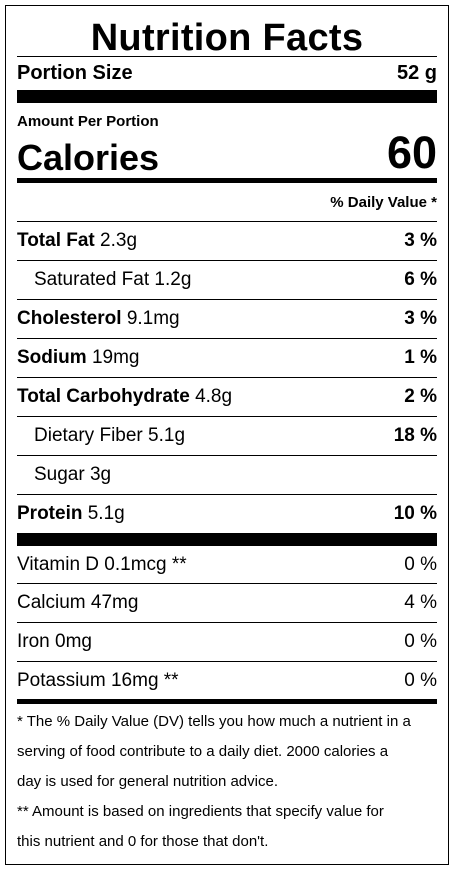 The height and width of the screenshot is (873, 456). What do you see at coordinates (145, 564) in the screenshot?
I see `vitamin-amount: 0.1mcg **` at bounding box center [145, 564].